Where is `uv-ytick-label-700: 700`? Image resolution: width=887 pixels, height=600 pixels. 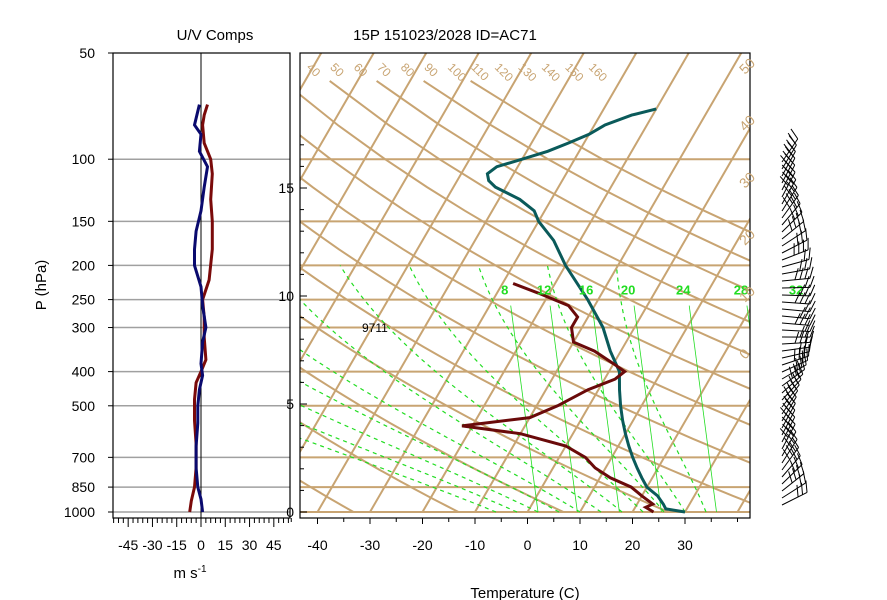 uv-ytick-label-700: 700 is located at coordinates (84, 457).